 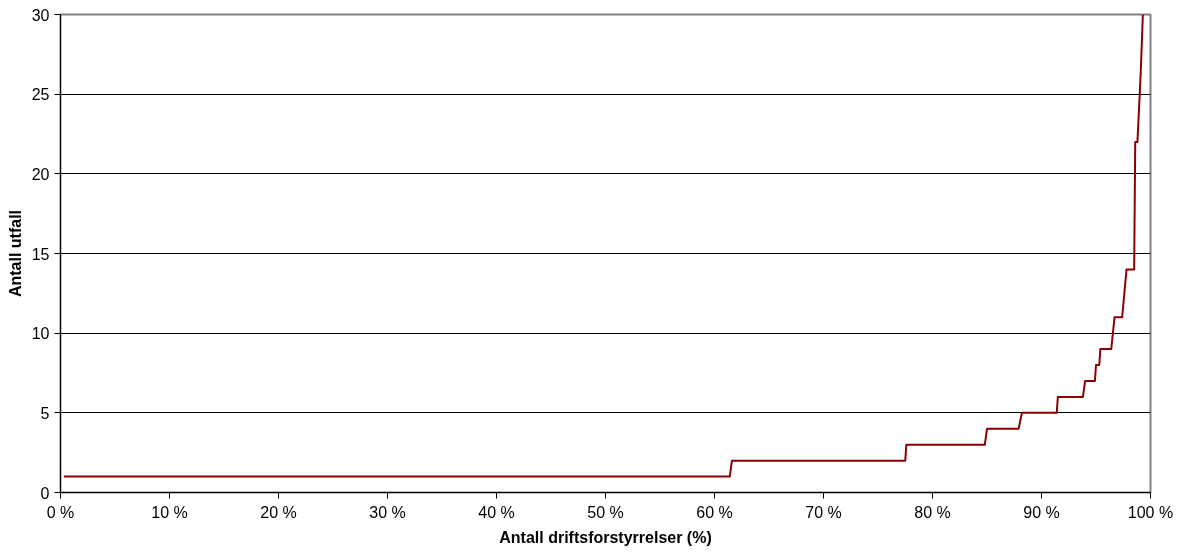 What do you see at coordinates (823, 512) in the screenshot?
I see `x-tick-label: 70 %` at bounding box center [823, 512].